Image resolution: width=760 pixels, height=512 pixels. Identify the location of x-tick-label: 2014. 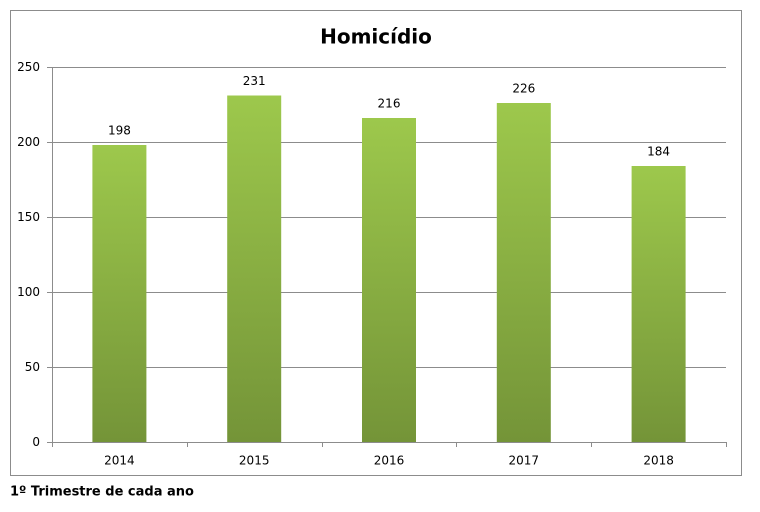
(119, 461).